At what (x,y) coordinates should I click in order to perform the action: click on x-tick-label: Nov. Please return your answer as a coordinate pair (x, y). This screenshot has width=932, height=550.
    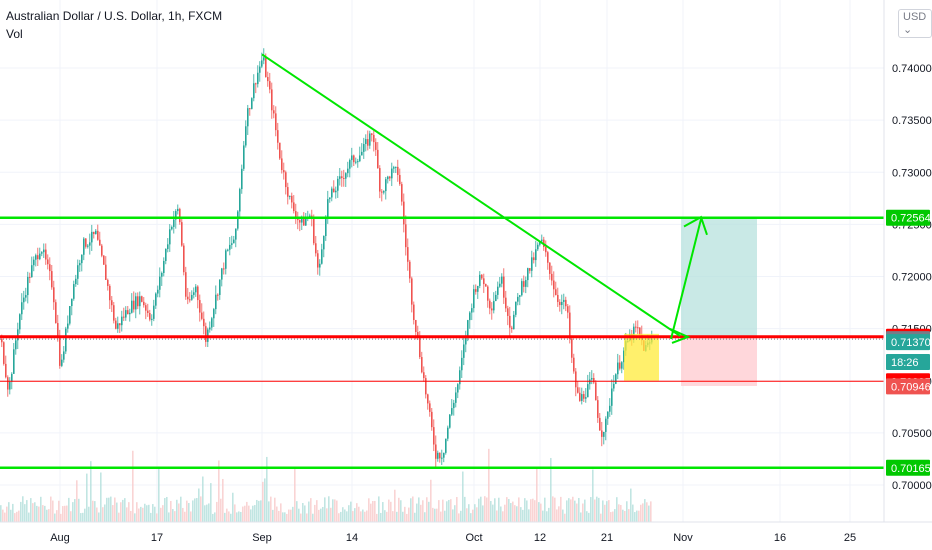
    Looking at the image, I should click on (683, 538).